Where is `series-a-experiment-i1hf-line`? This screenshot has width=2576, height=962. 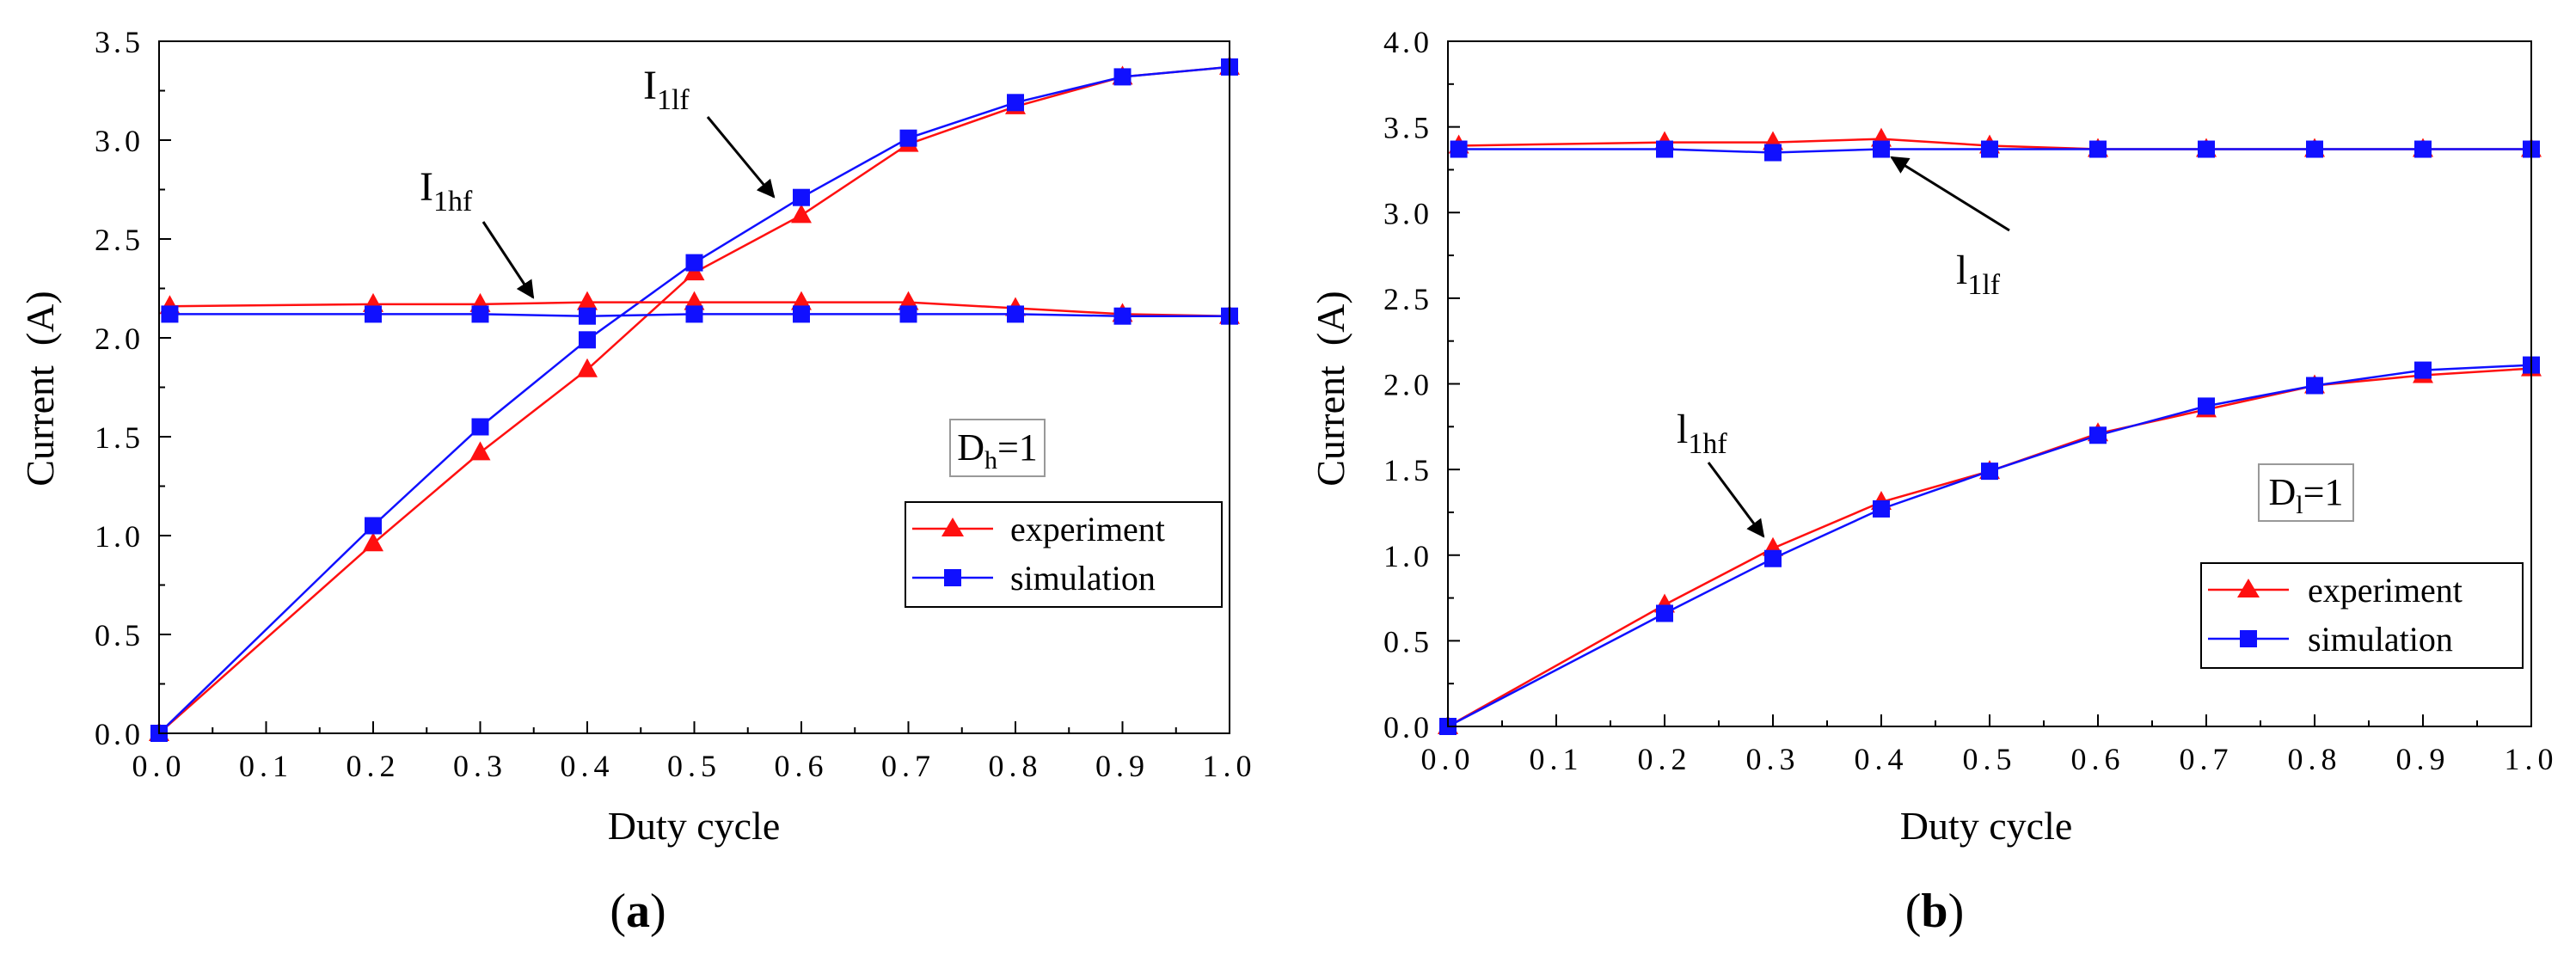
series-a-experiment-i1hf-line is located at coordinates (699, 309).